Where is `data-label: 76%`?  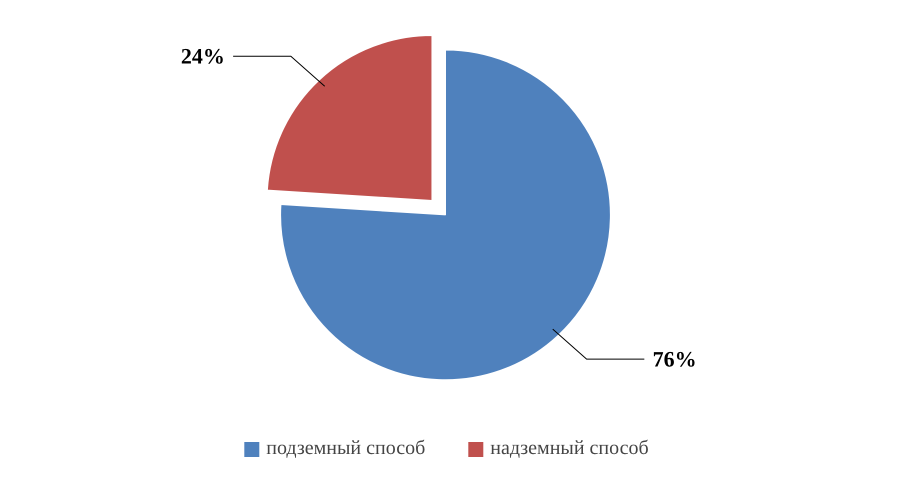
data-label: 76% is located at coordinates (674, 359).